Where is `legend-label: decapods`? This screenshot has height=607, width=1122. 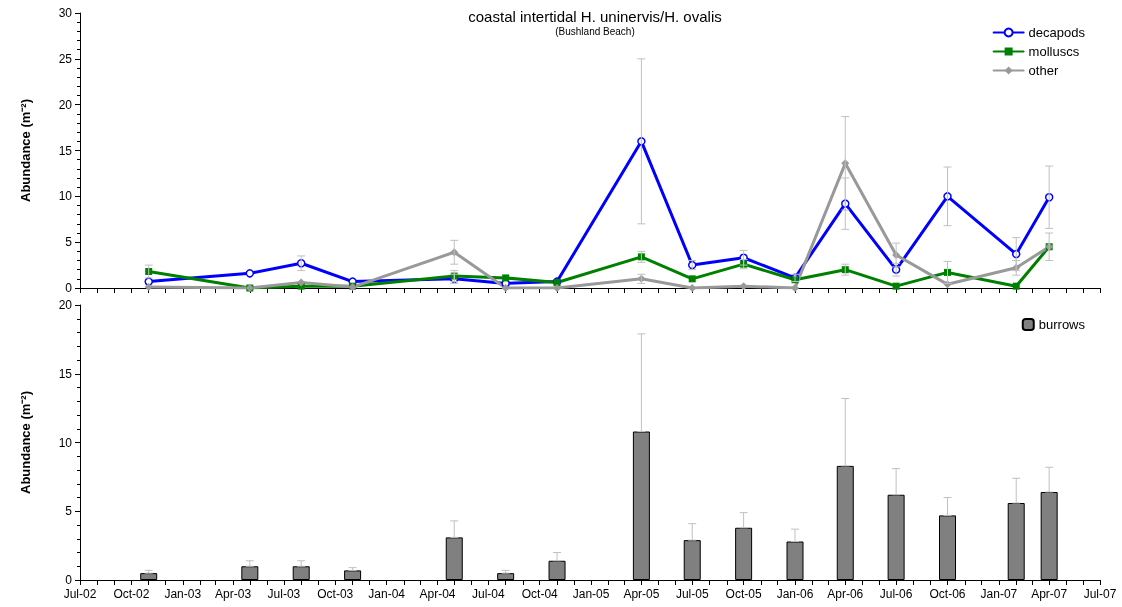 legend-label: decapods is located at coordinates (1057, 32).